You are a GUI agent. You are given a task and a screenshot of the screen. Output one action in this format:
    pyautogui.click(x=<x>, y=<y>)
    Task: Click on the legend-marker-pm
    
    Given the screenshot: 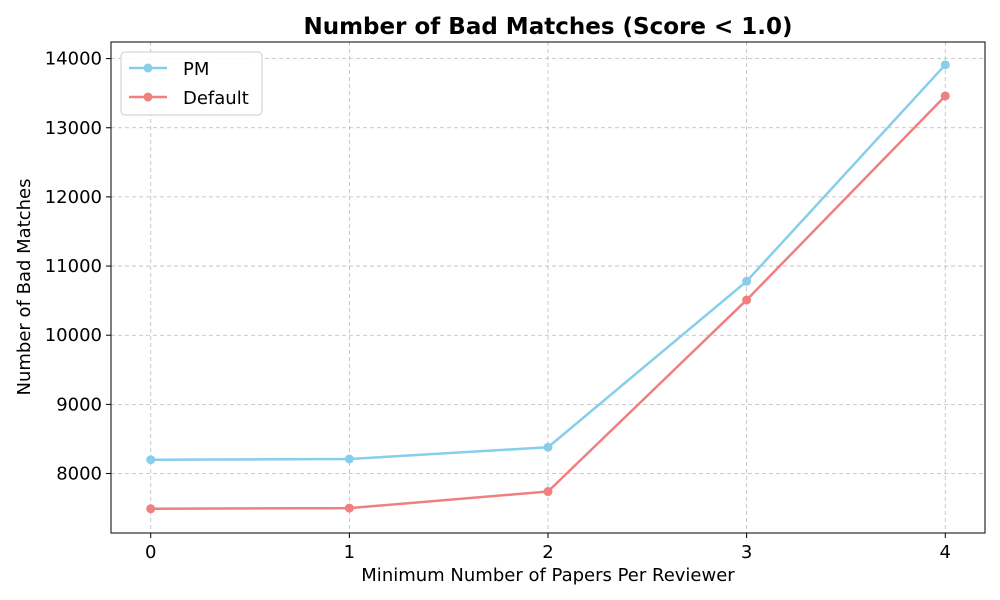 What is the action you would take?
    pyautogui.click(x=148, y=68)
    